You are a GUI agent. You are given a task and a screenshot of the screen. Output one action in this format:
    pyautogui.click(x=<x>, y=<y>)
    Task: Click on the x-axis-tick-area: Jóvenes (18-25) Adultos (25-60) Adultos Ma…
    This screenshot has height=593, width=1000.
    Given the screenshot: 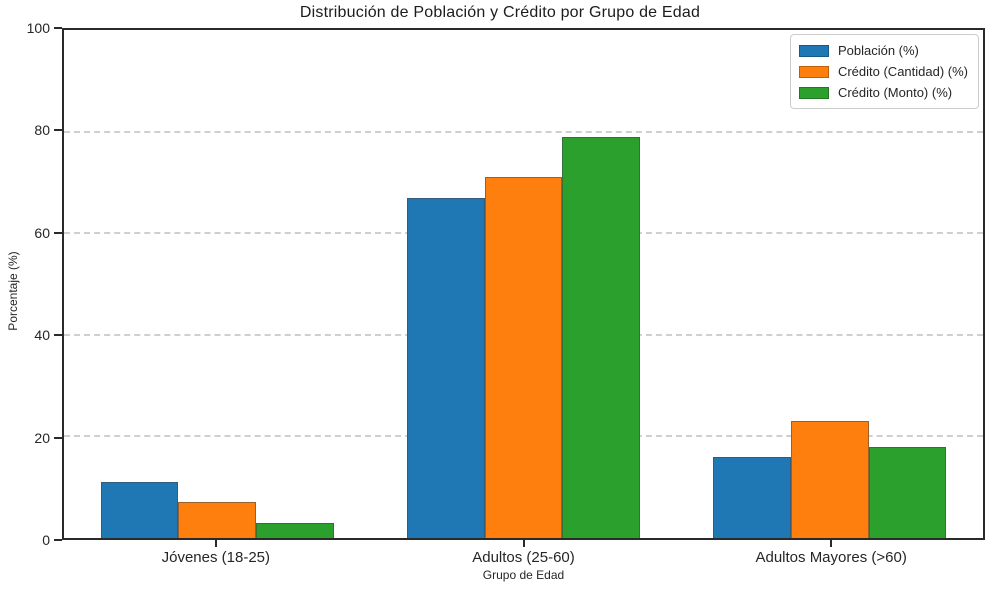 What is the action you would take?
    pyautogui.click(x=523, y=556)
    